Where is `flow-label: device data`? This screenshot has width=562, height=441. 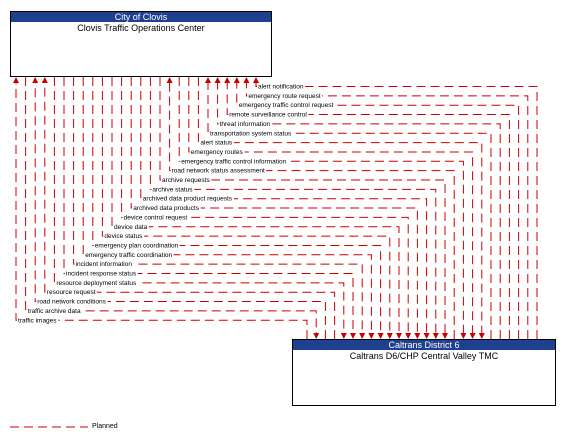
flow-label: device data is located at coordinates (131, 227).